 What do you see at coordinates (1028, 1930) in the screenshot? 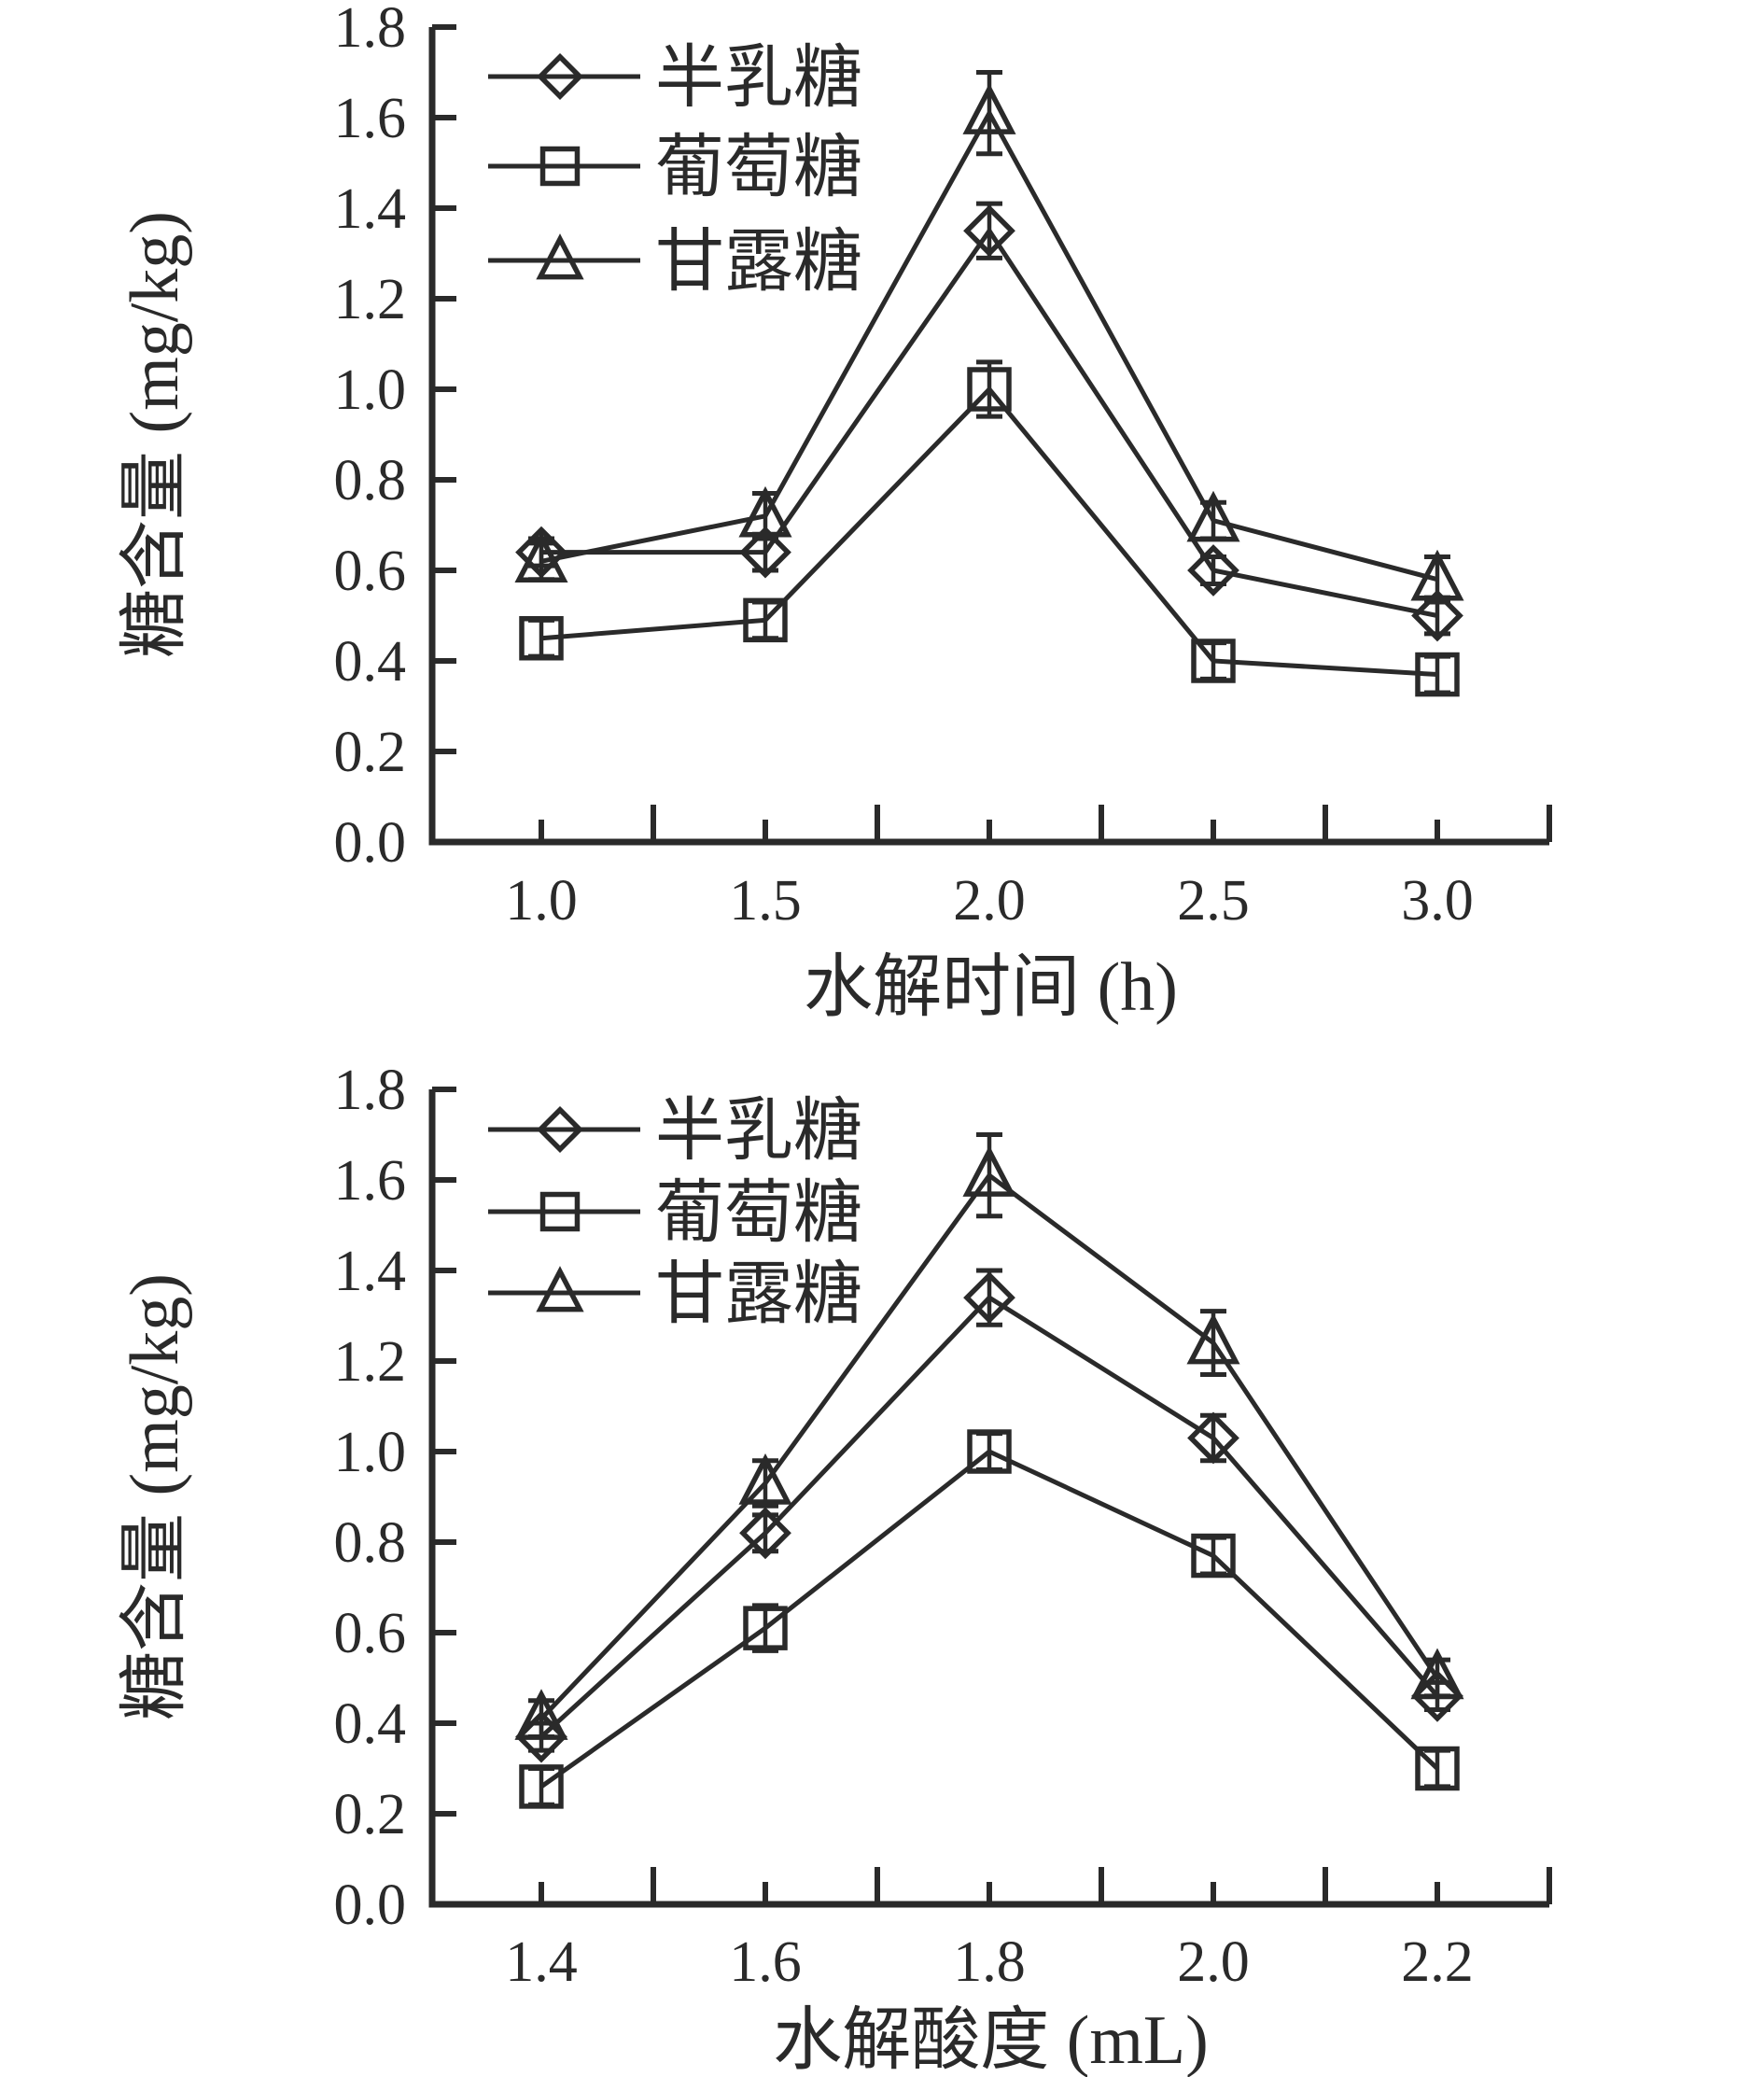
I see `x-axis-ticks: 1.4 1.6 1.8 2.0 2.2` at bounding box center [1028, 1930].